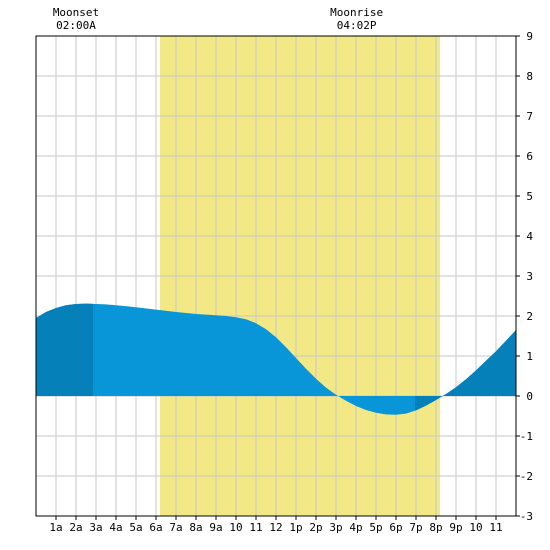 This screenshot has height=550, width=550. I want to click on x-tick-label: 4p, so click(355, 527).